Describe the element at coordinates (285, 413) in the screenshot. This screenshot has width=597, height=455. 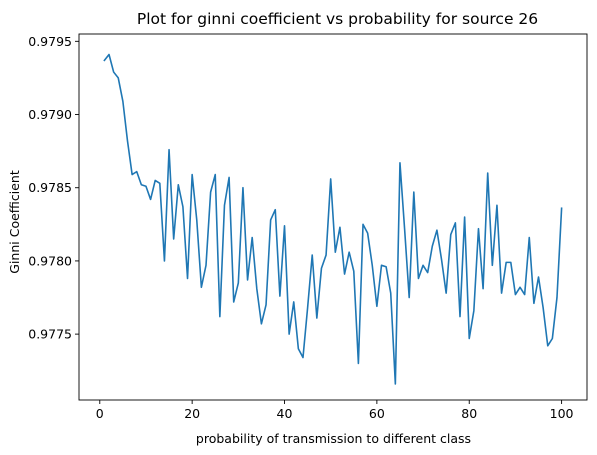
I see `x-tick-label: 40` at that location.